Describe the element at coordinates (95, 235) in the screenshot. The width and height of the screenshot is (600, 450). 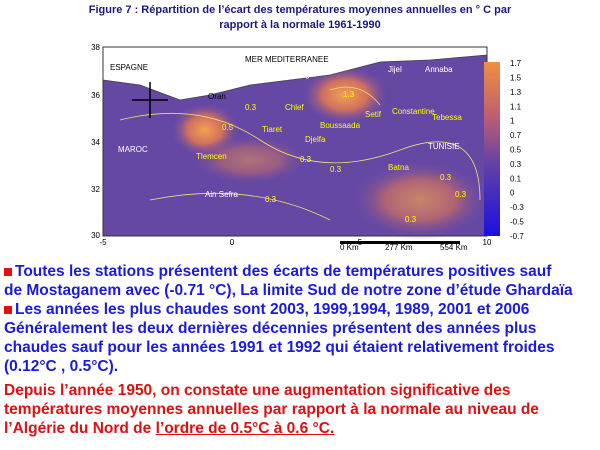
I see `y-tick-label: 30` at that location.